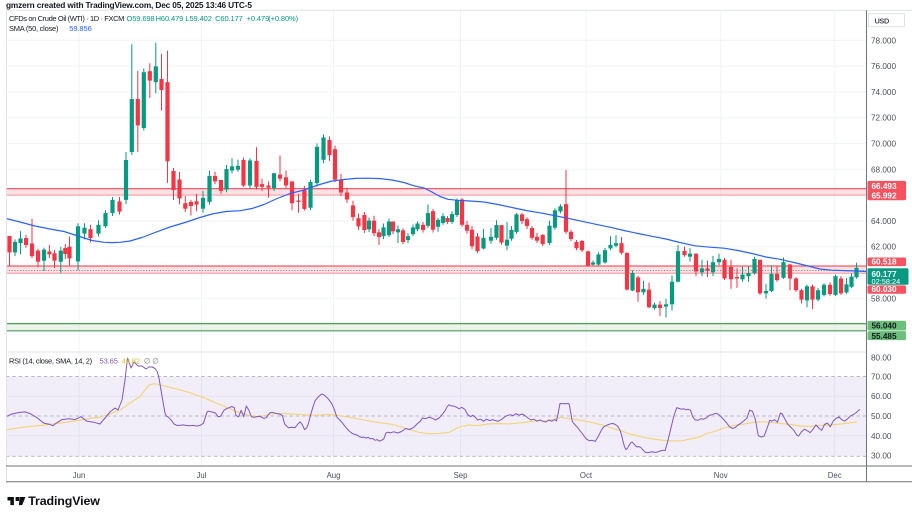 This screenshot has height=513, width=912. What do you see at coordinates (881, 377) in the screenshot?
I see `svg-text: 70.00` at bounding box center [881, 377].